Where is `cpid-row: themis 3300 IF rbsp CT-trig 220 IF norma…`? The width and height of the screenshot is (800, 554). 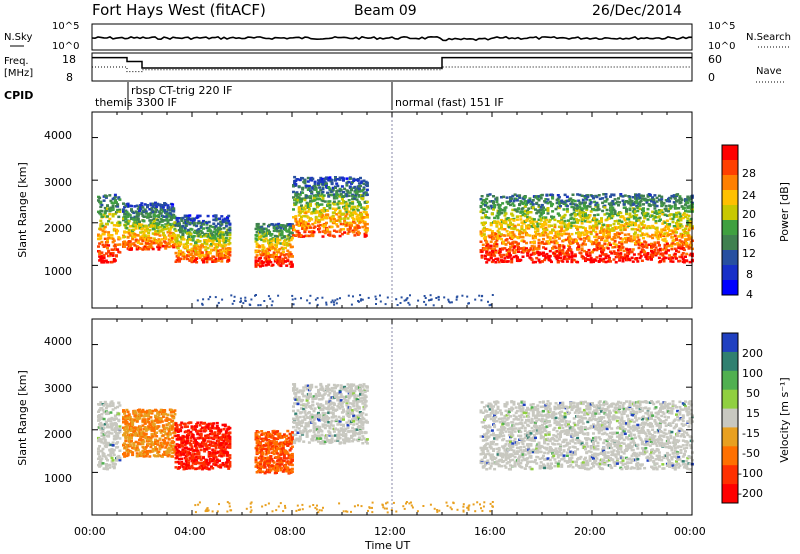
cpid-row: themis 3300 IF rbsp CT-trig 220 IF norma… is located at coordinates (299, 96).